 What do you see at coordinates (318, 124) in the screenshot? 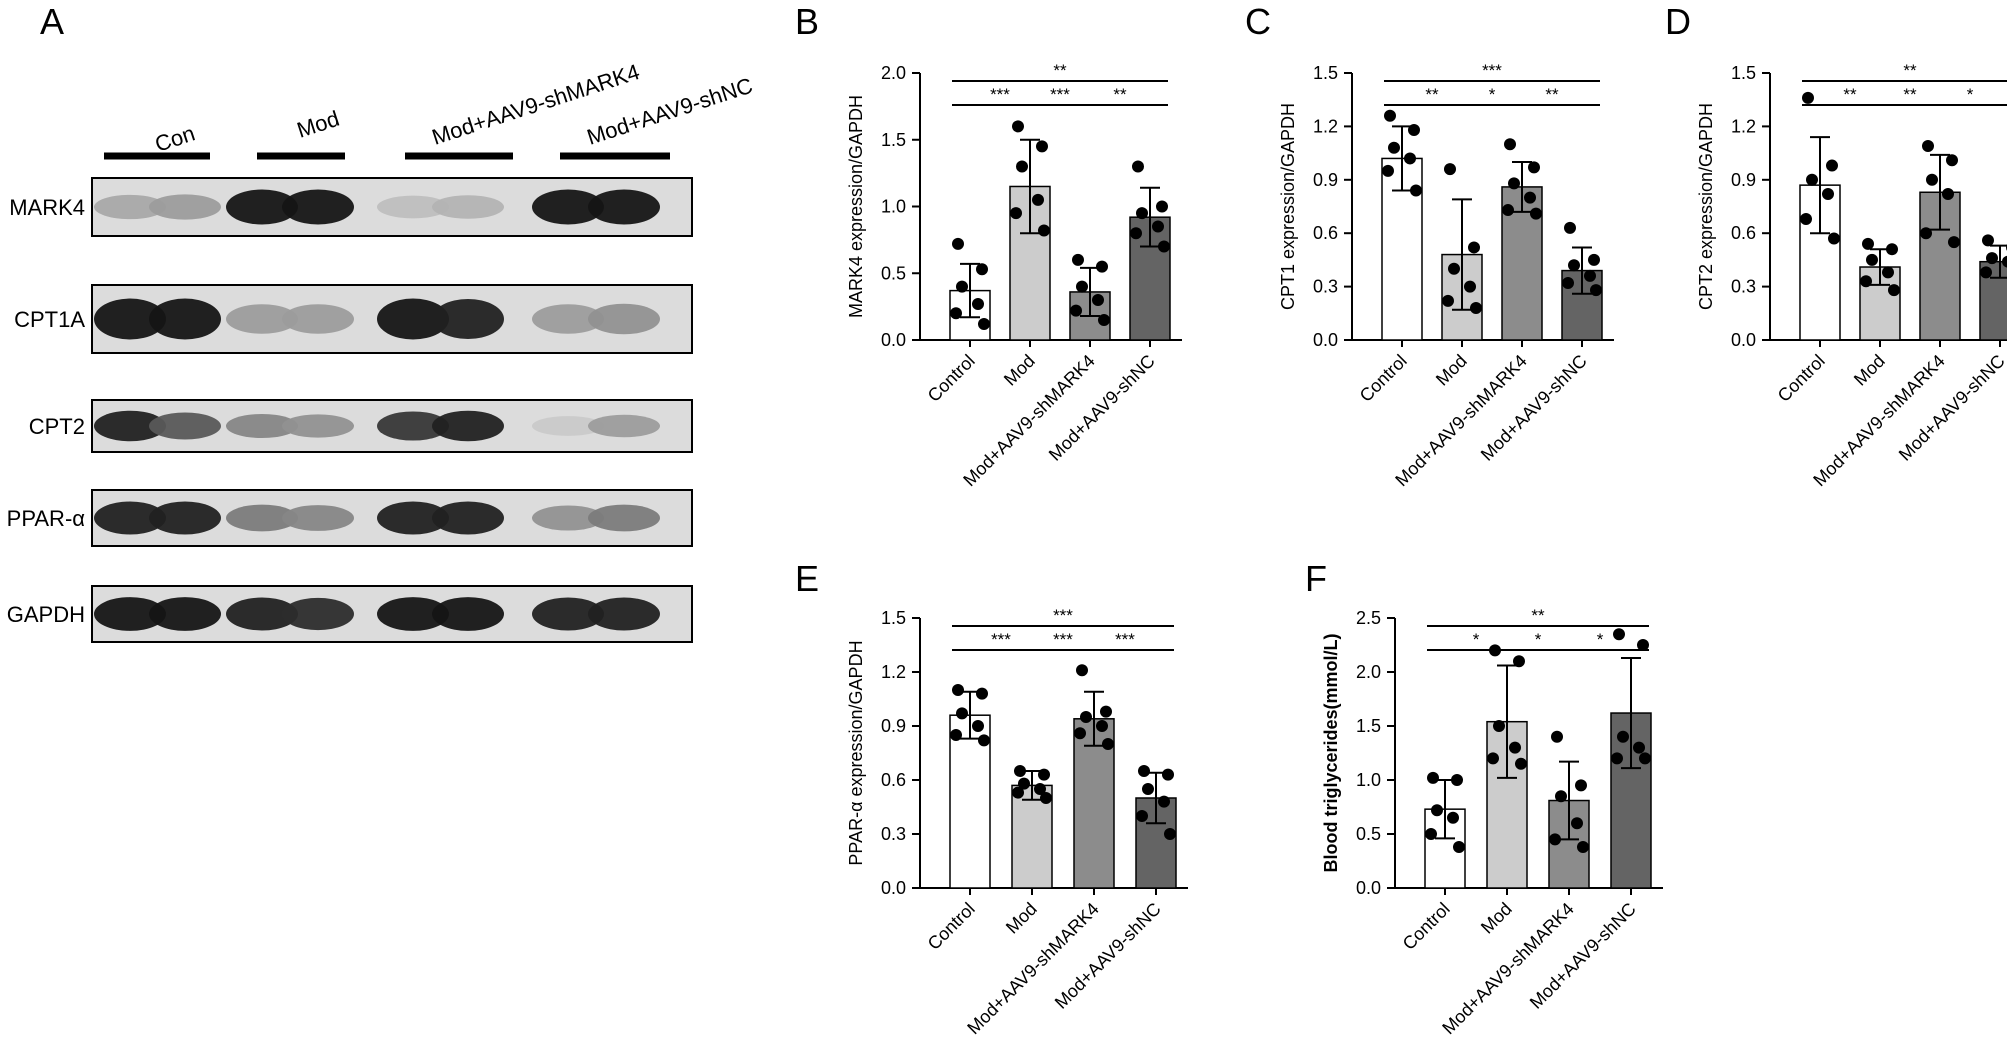
I see `blot-group-label: Mod` at bounding box center [318, 124].